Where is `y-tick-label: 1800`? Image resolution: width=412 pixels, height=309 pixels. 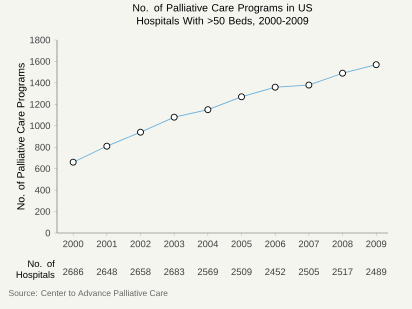
y-tick-label: 1800 is located at coordinates (40, 40).